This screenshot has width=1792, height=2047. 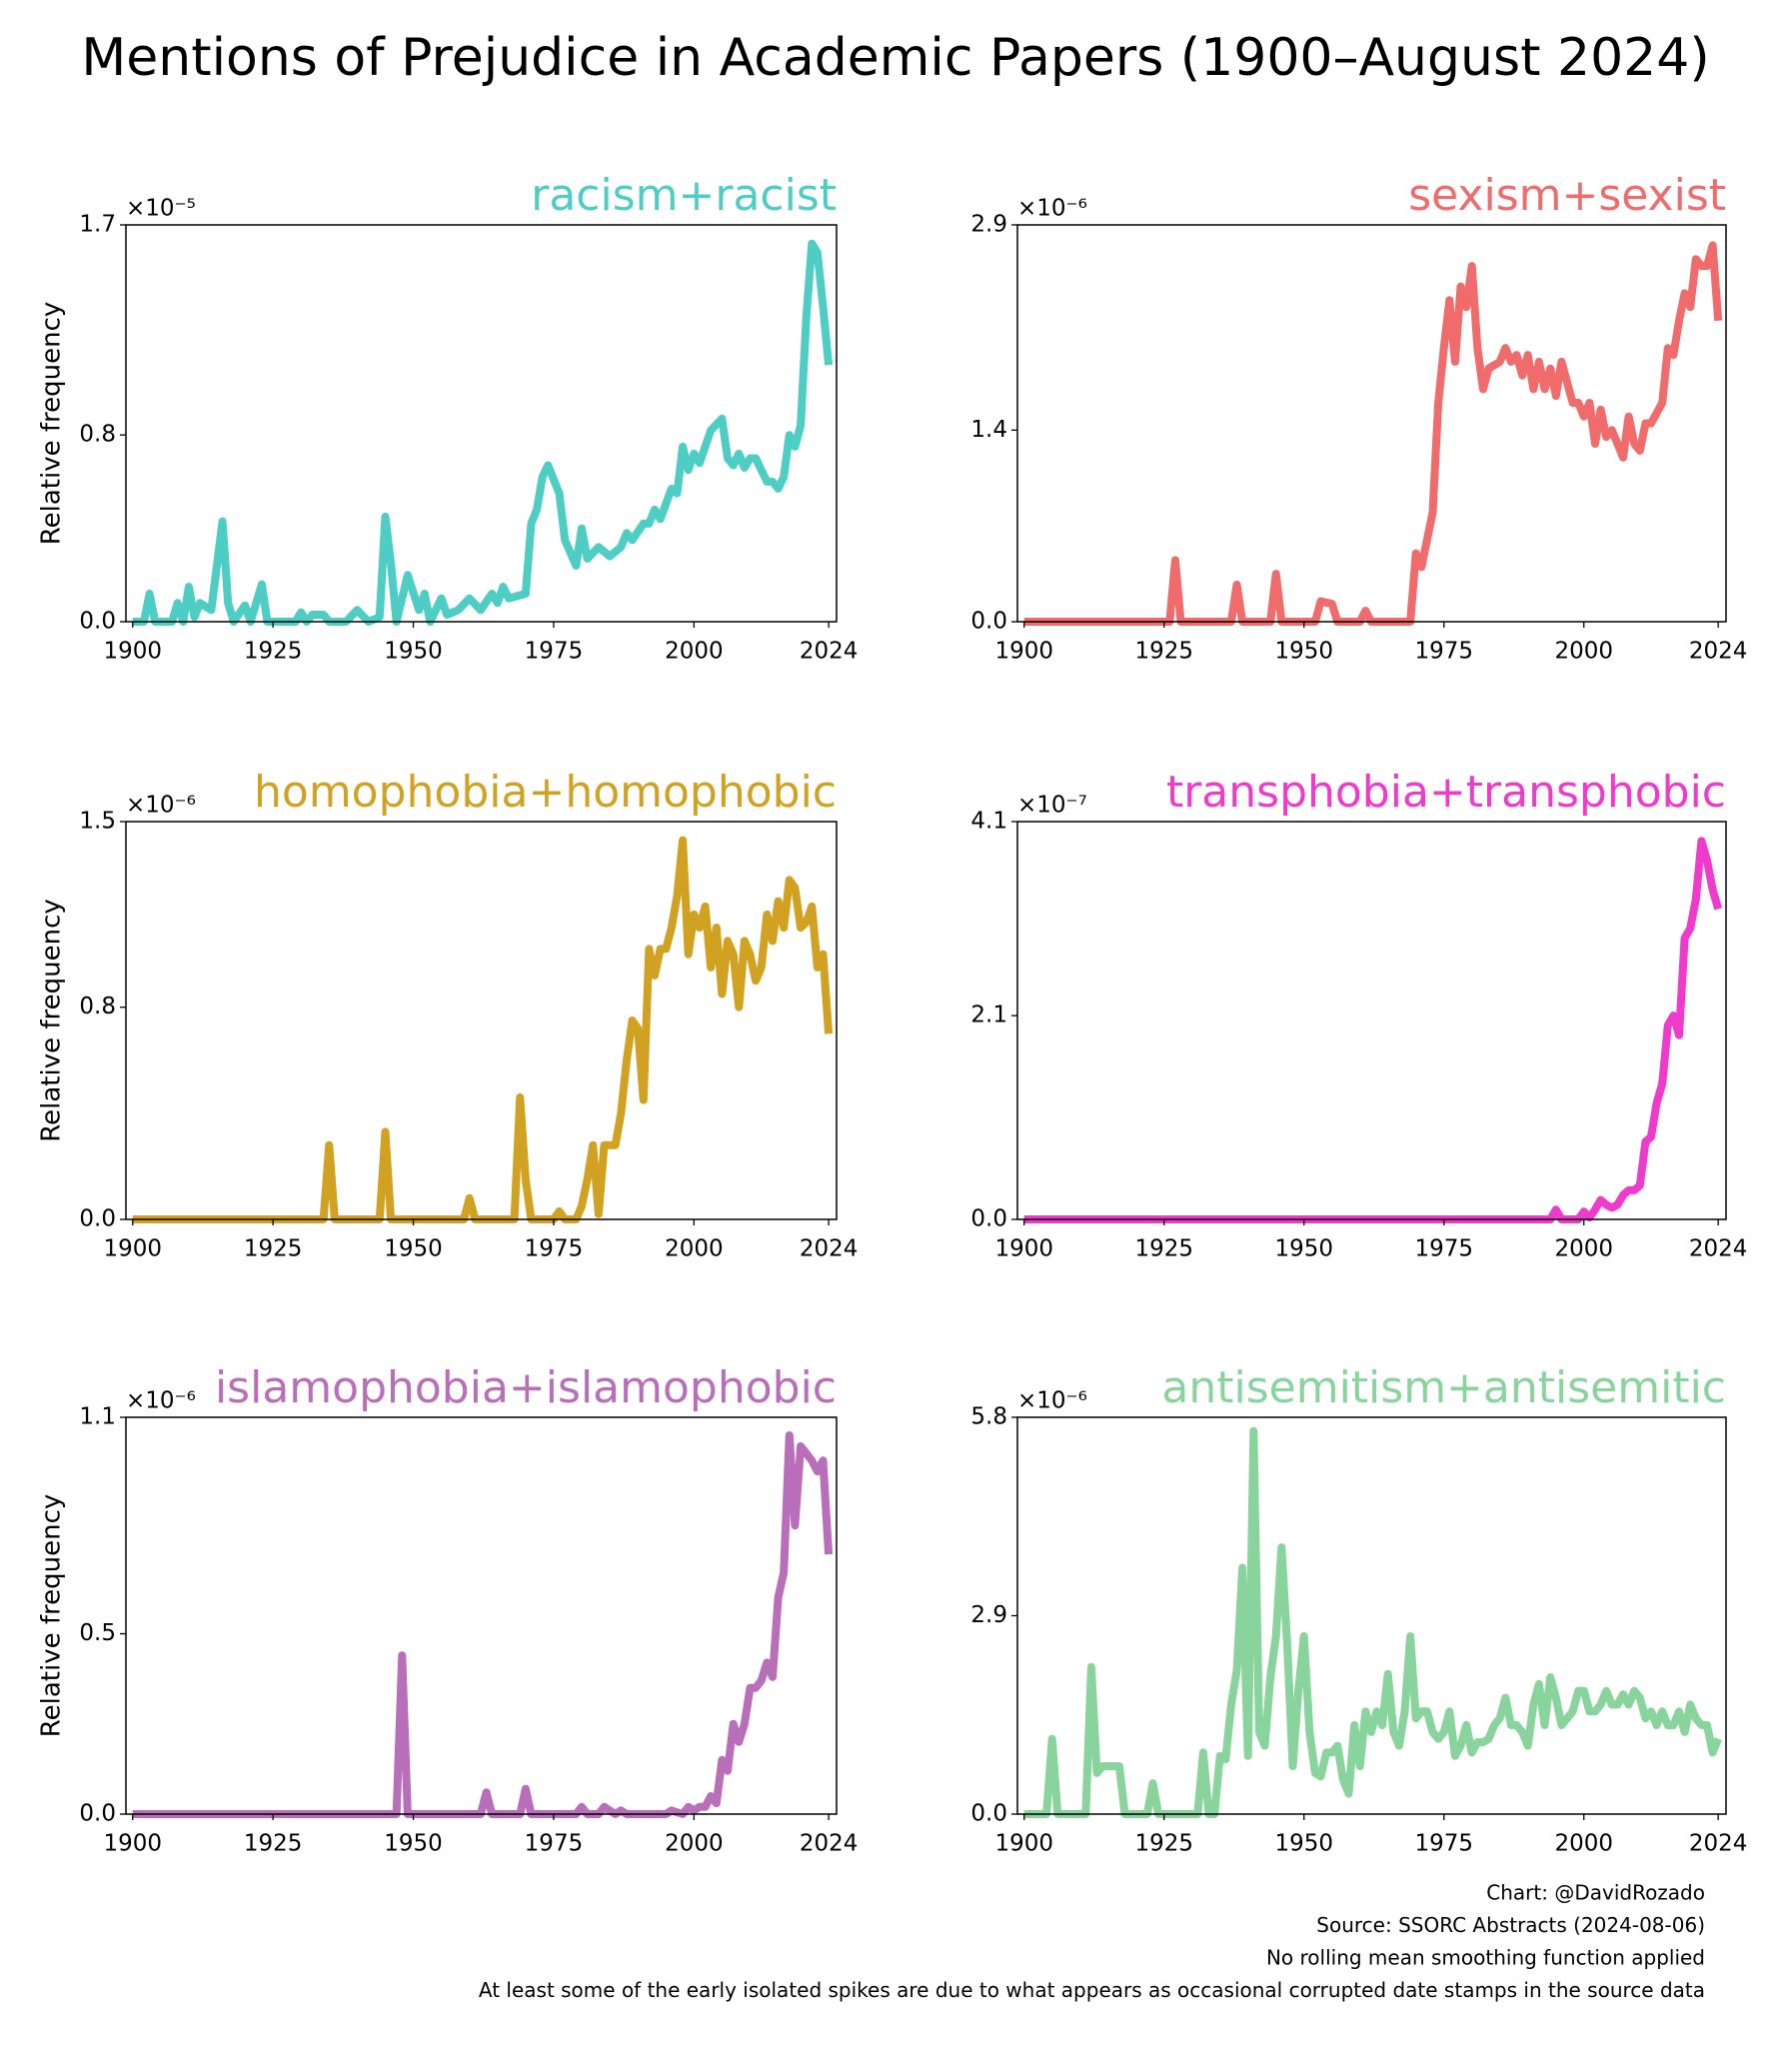 I want to click on footnote: Source: SSORC Abstracts (2024-08-06), so click(x=1510, y=1925).